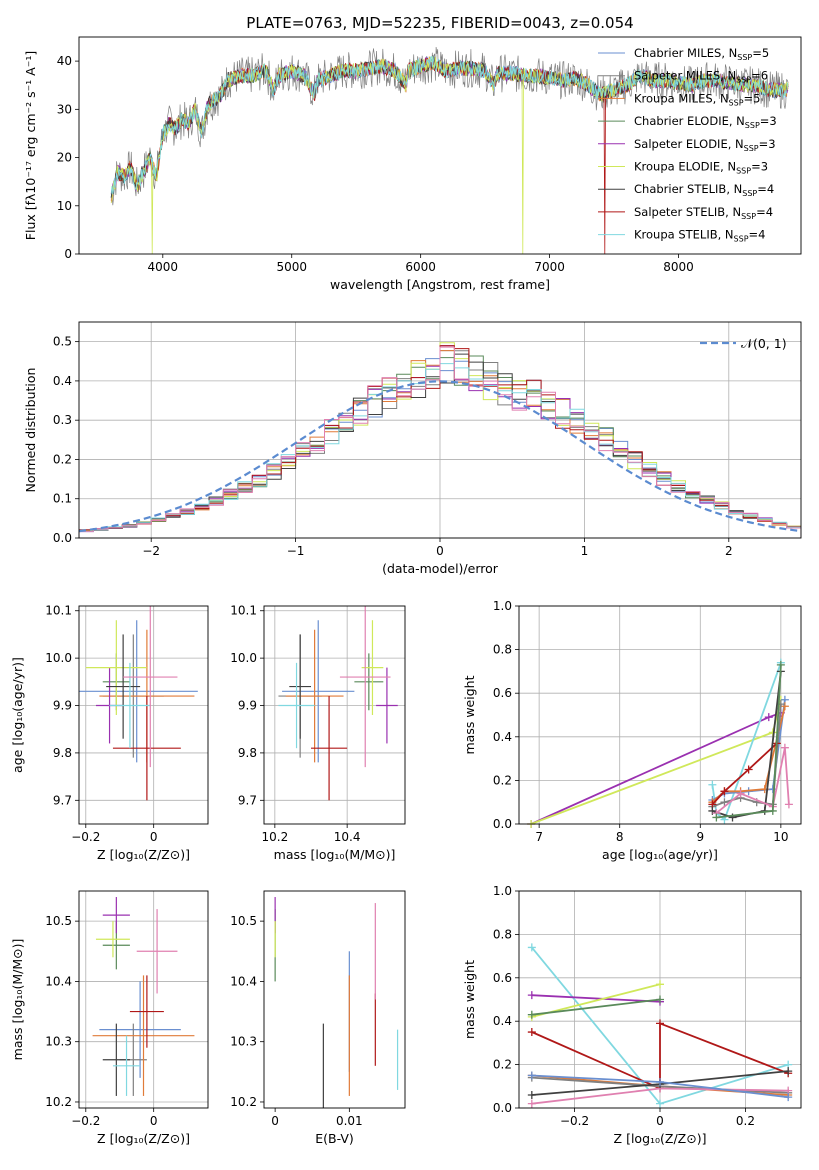 The width and height of the screenshot is (819, 1170). What do you see at coordinates (163, 267) in the screenshot?
I see `x-tick-label: 4000` at bounding box center [163, 267].